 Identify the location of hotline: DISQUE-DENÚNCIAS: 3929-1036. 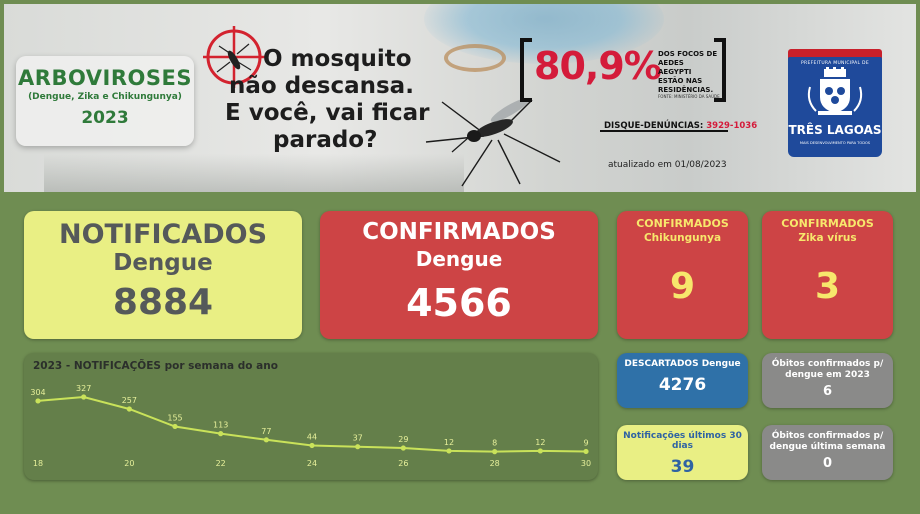
(680, 126).